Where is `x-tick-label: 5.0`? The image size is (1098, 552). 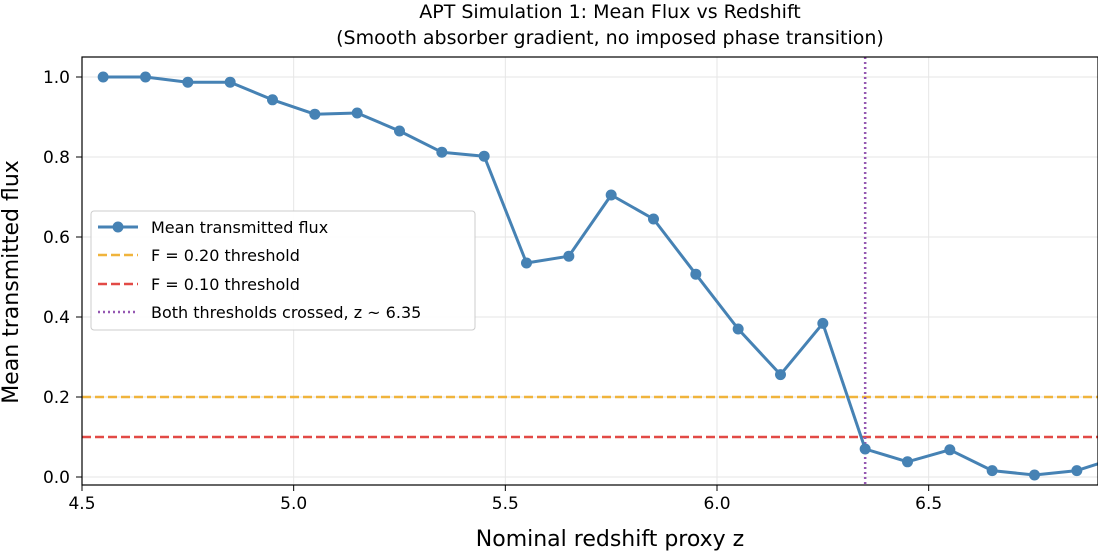
x-tick-label: 5.0 is located at coordinates (293, 504).